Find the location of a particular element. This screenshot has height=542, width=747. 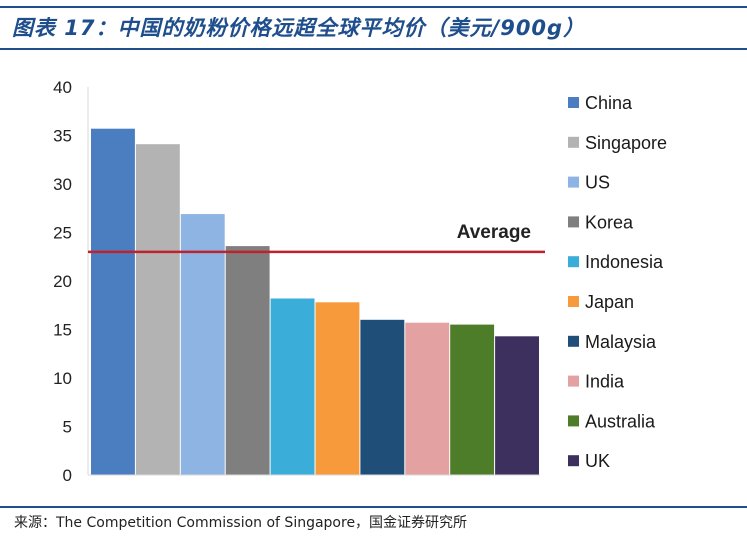

legend-label-indonesia: Indonesia is located at coordinates (624, 262).